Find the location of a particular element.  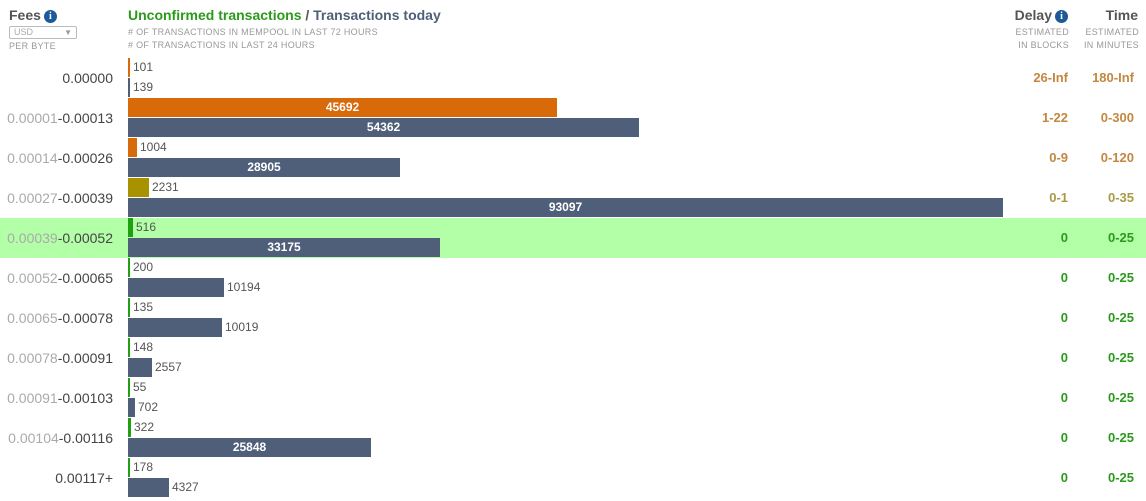

time-max: -35 is located at coordinates (1124, 197).